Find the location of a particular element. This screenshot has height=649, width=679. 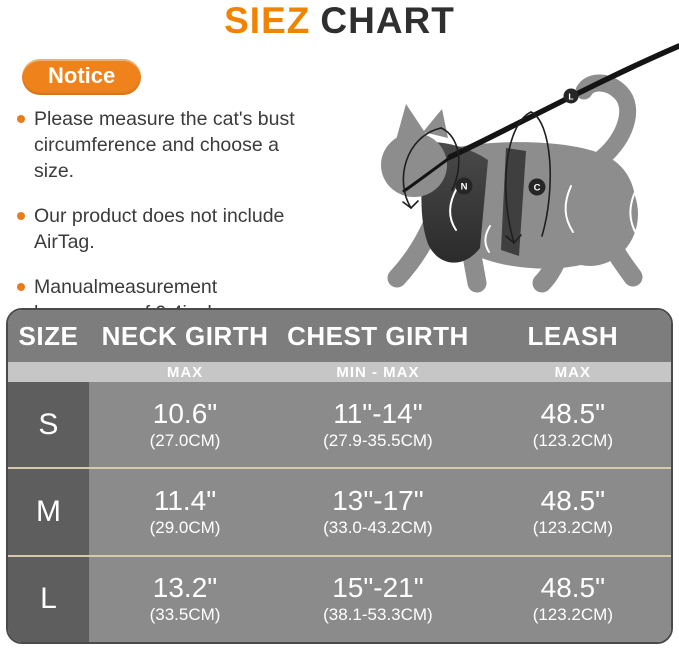

value-cm: (33.5CM) is located at coordinates (185, 615).